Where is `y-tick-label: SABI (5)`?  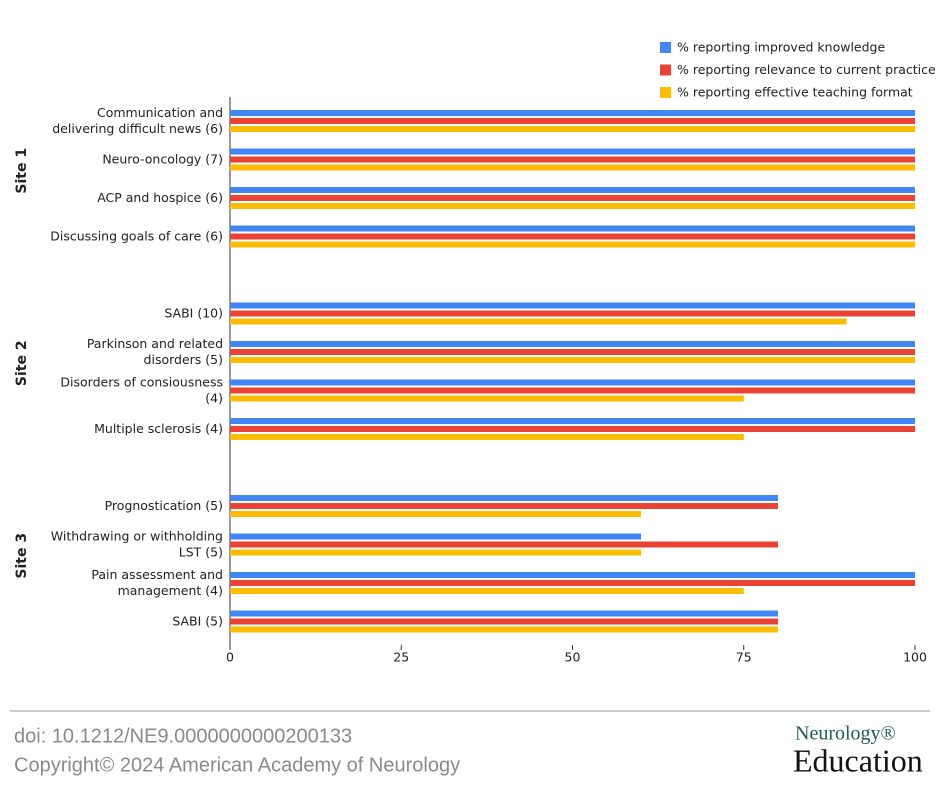
y-tick-label: SABI (5) is located at coordinates (197, 620).